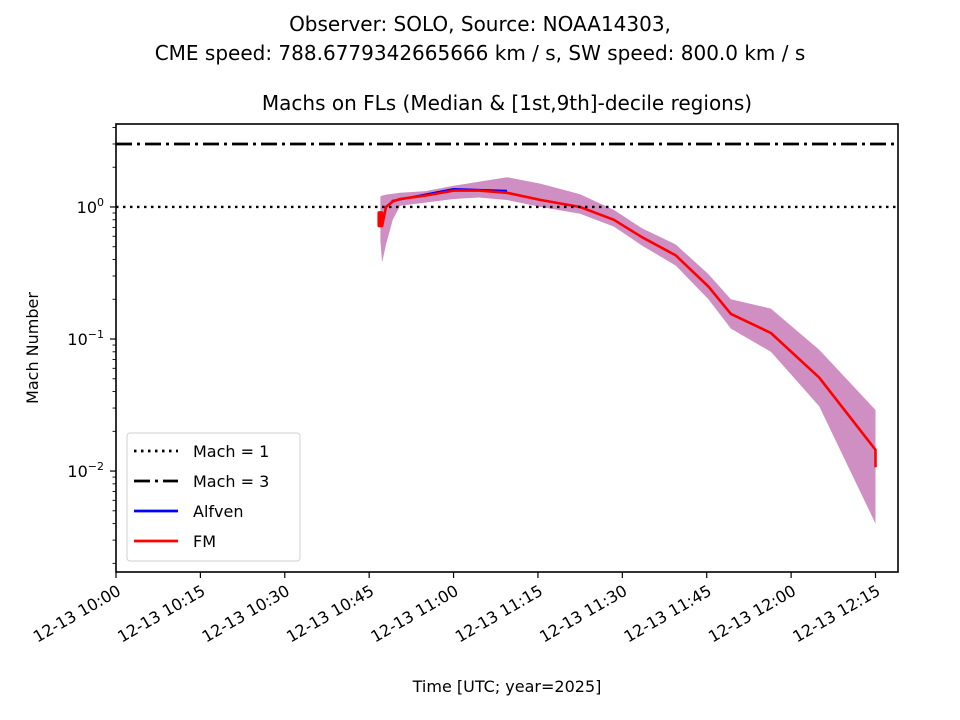  Describe the element at coordinates (231, 481) in the screenshot. I see `legend-label: Mach = 3` at that location.